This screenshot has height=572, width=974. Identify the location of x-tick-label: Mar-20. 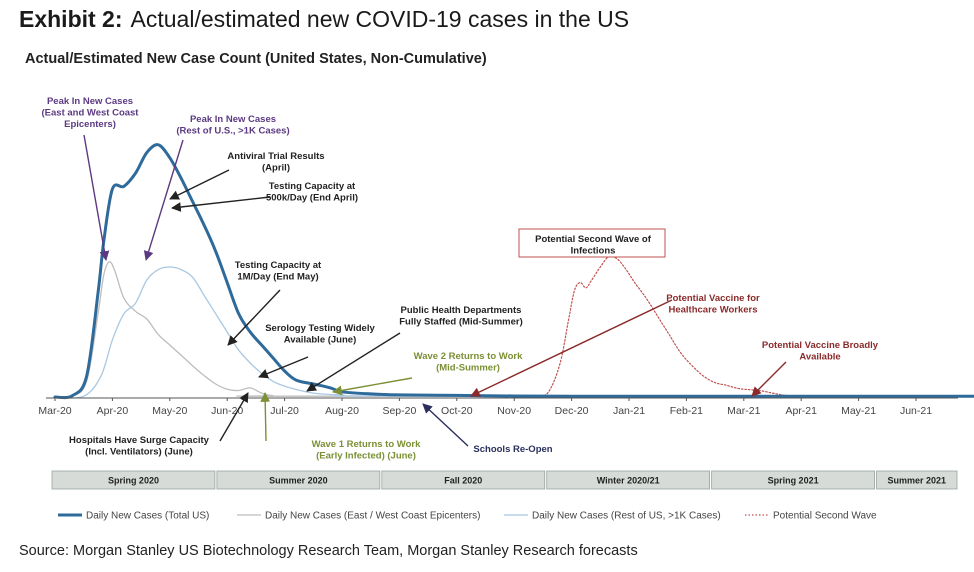
(54, 411).